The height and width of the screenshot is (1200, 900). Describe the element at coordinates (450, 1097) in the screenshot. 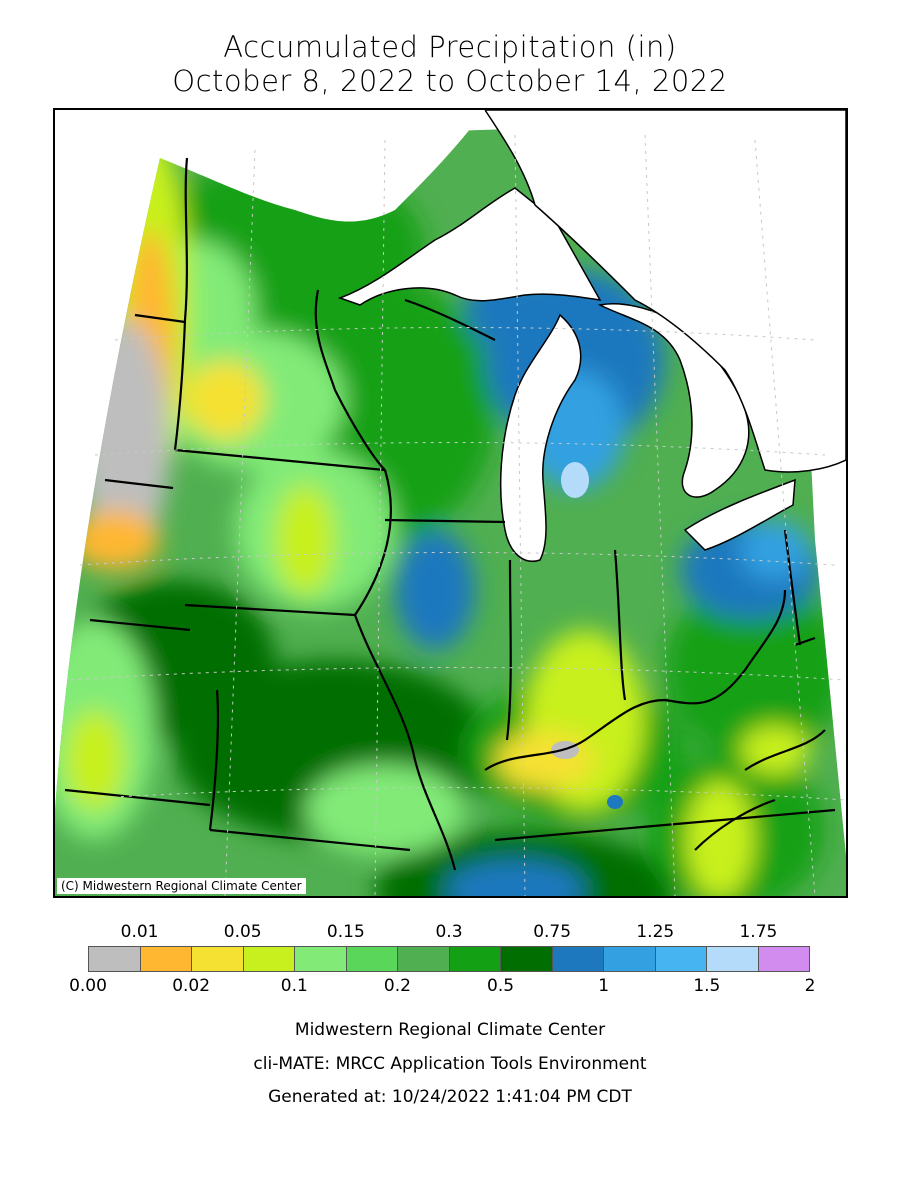

I see `footer-generated: Generated at: 10/24/2022 1:41:04 PM CDT` at that location.